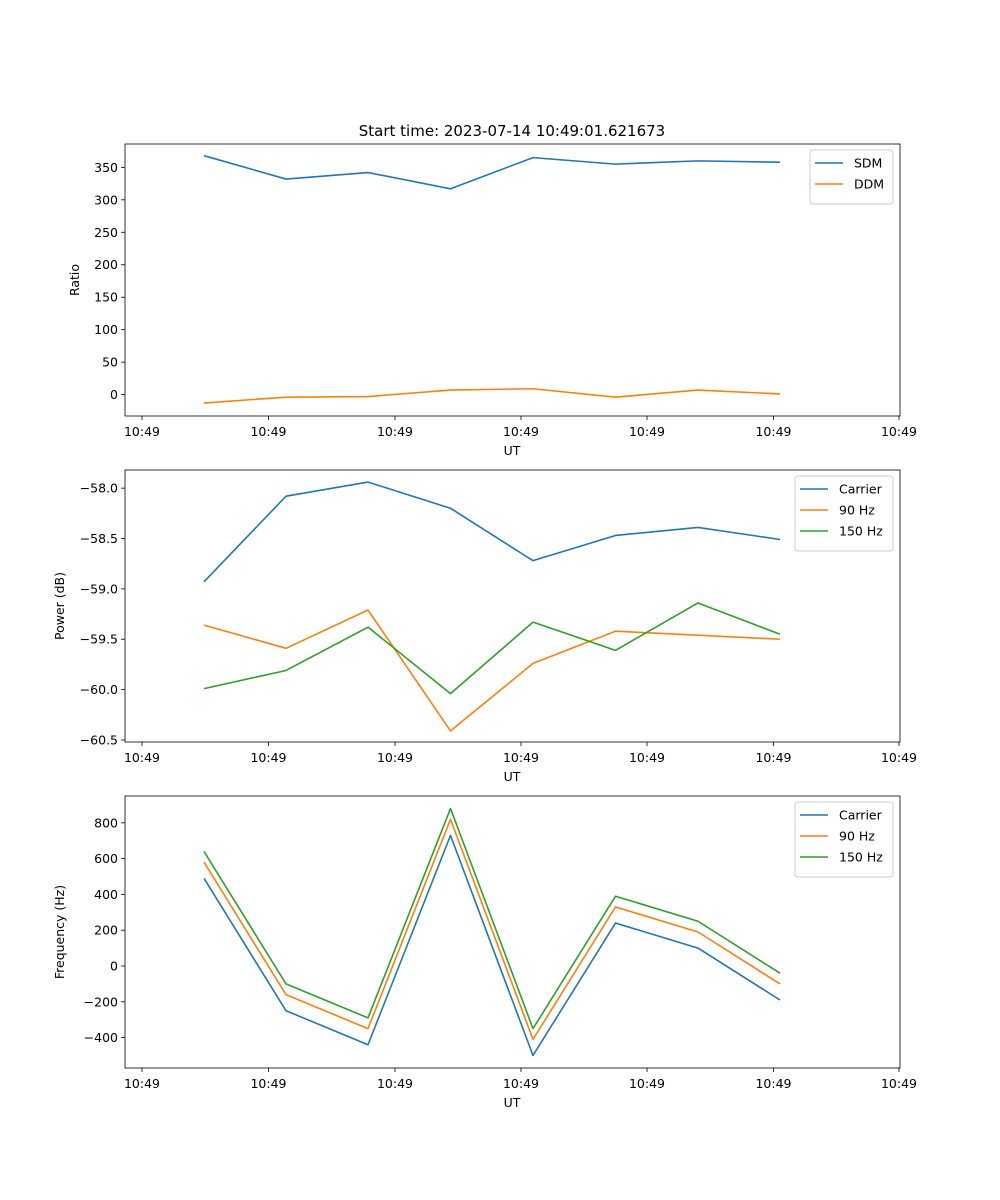  Describe the element at coordinates (851, 177) in the screenshot. I see `legend: SDM DDM` at that location.